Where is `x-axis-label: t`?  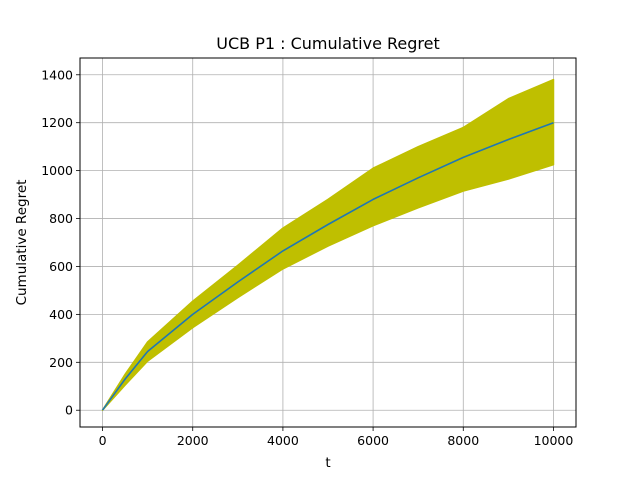
x-axis-label: t is located at coordinates (327, 463).